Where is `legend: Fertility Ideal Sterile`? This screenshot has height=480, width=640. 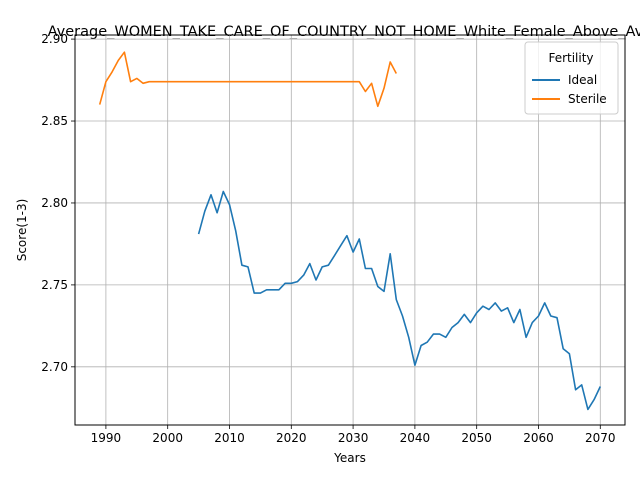 legend: Fertility Ideal Sterile is located at coordinates (571, 78).